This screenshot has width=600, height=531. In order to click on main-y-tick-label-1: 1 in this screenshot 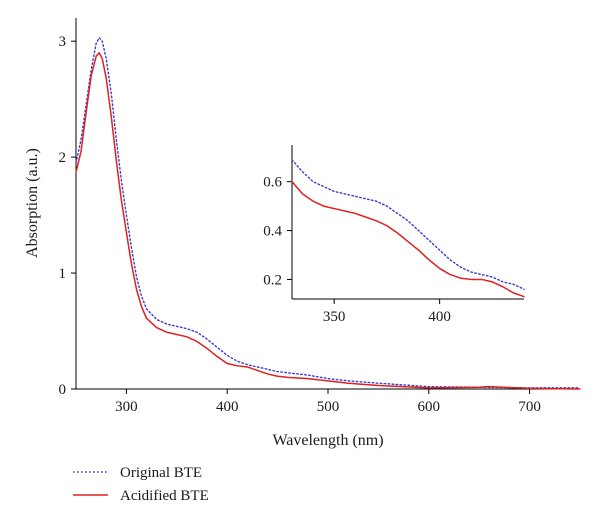, I will do `click(63, 274)`.